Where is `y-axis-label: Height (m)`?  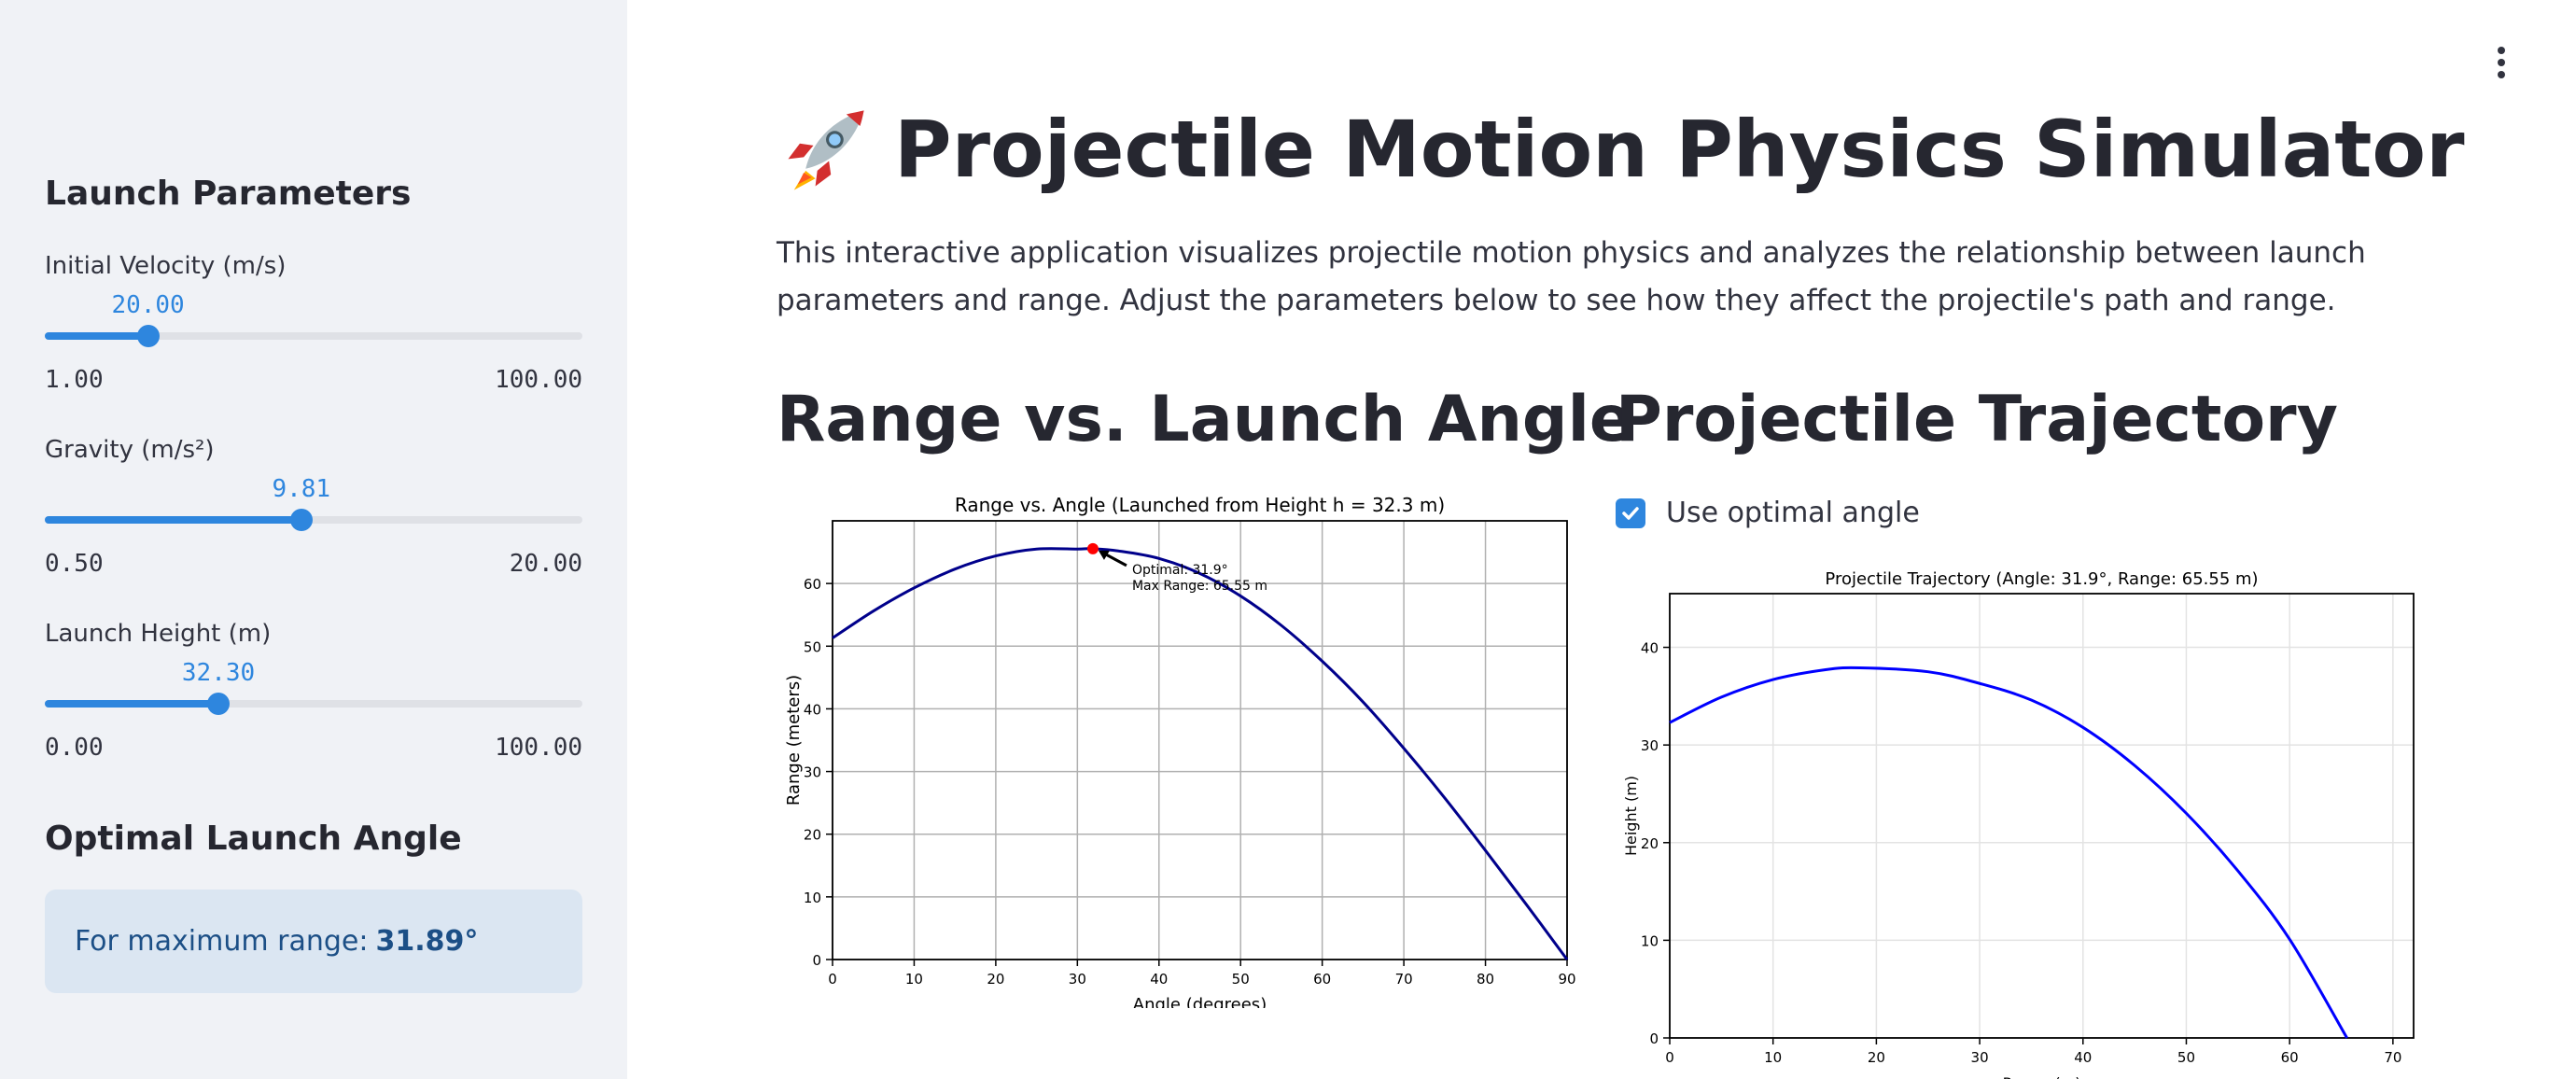
y-axis-label: Height (m) is located at coordinates (1631, 816).